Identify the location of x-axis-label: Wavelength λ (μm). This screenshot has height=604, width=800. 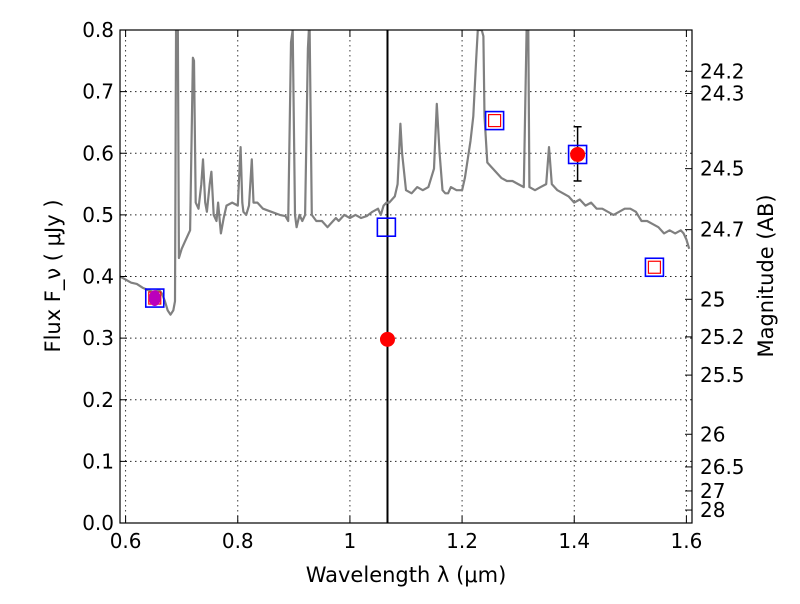
(406, 575).